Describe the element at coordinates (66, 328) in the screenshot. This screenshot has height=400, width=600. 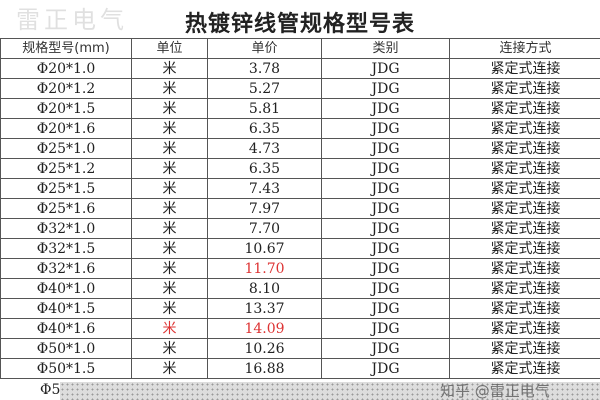
I see `table-cell: Φ40*1.6` at that location.